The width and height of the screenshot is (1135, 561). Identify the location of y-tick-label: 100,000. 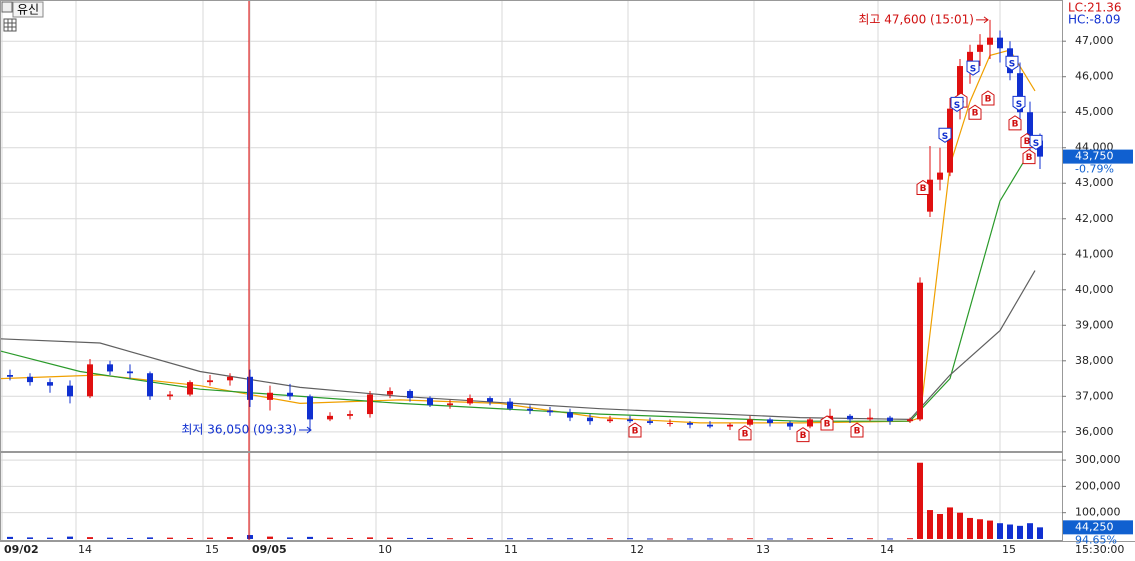
(1098, 512).